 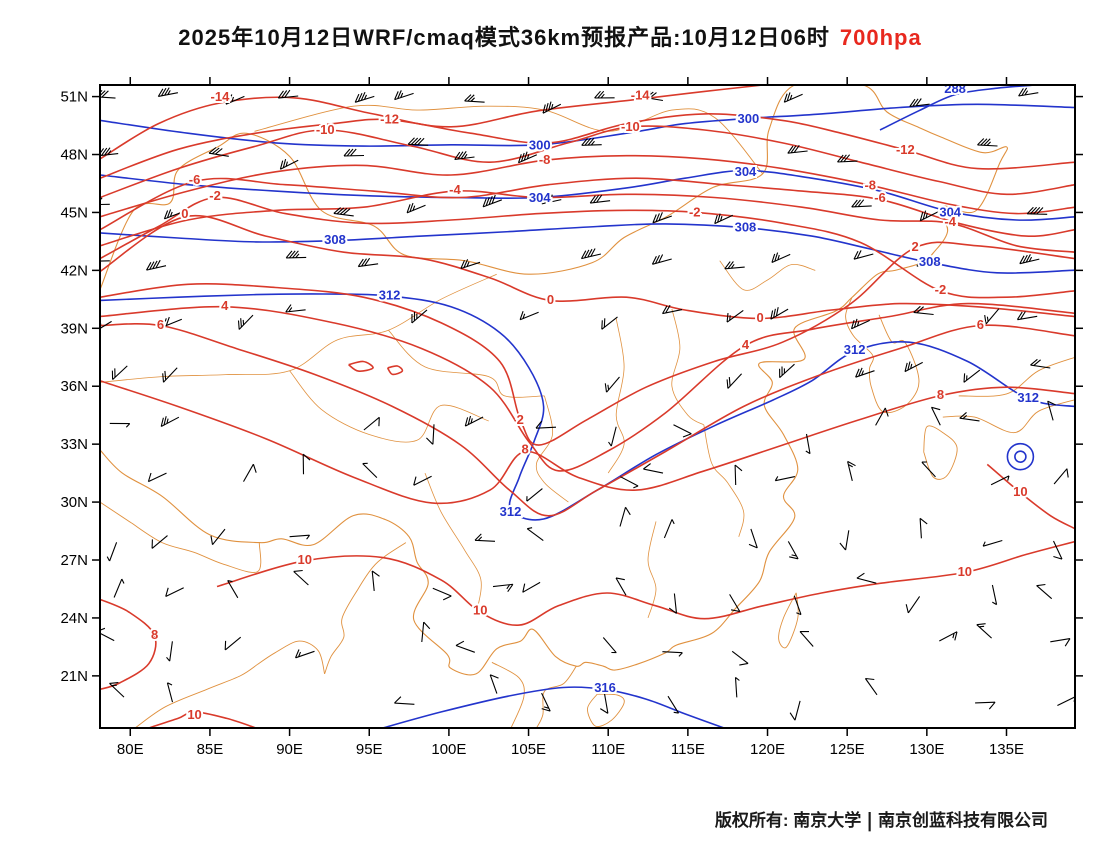 I want to click on copyright-company: 南京创蓝科技有限公司, so click(x=963, y=820).